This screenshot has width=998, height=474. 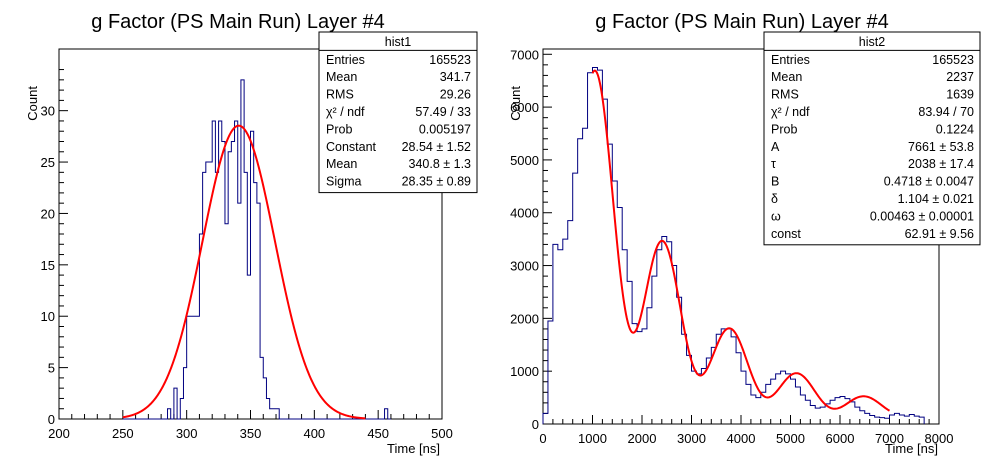 I want to click on y-tick-label: 4000, so click(x=524, y=213).